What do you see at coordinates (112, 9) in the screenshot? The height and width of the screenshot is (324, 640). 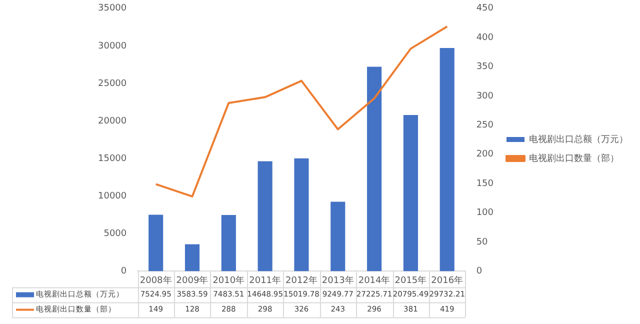 I see `y-tick-label: 35000` at bounding box center [112, 9].